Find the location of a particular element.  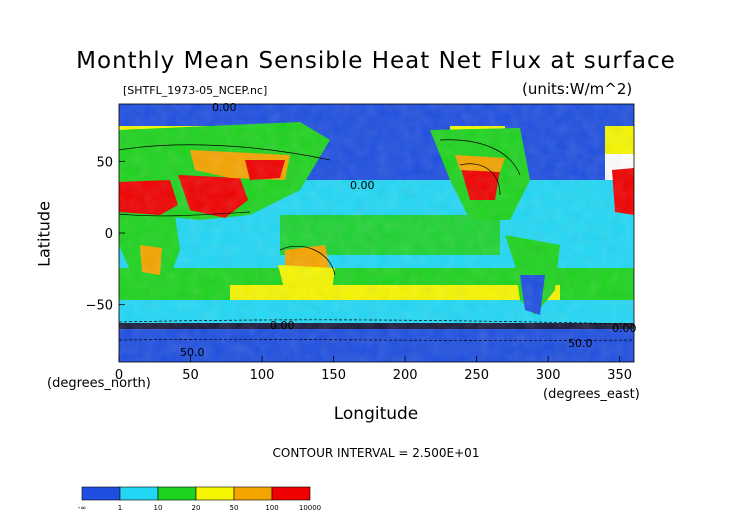

y-tick-label: 50 is located at coordinates (104, 162).